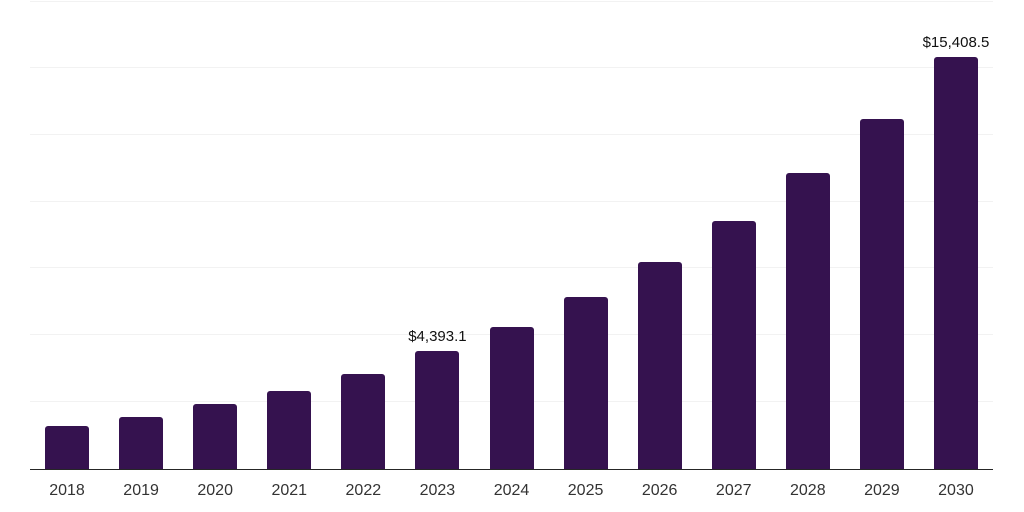  What do you see at coordinates (733, 344) in the screenshot?
I see `bar-2027` at bounding box center [733, 344].